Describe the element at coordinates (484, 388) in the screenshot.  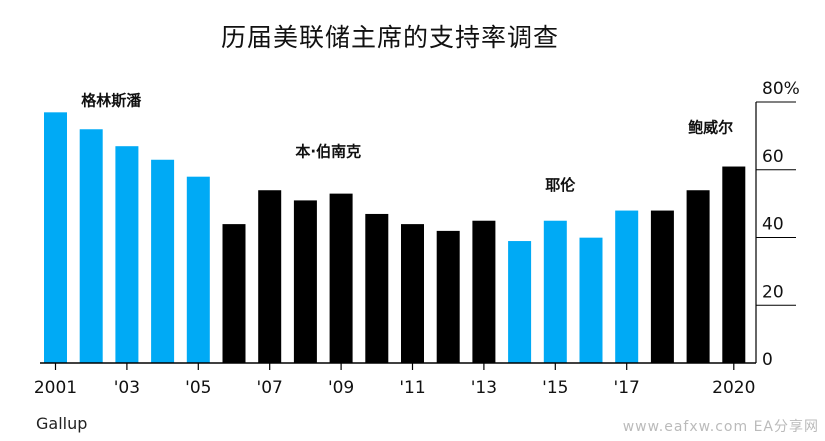
I see `x-tick-label: '13` at that location.